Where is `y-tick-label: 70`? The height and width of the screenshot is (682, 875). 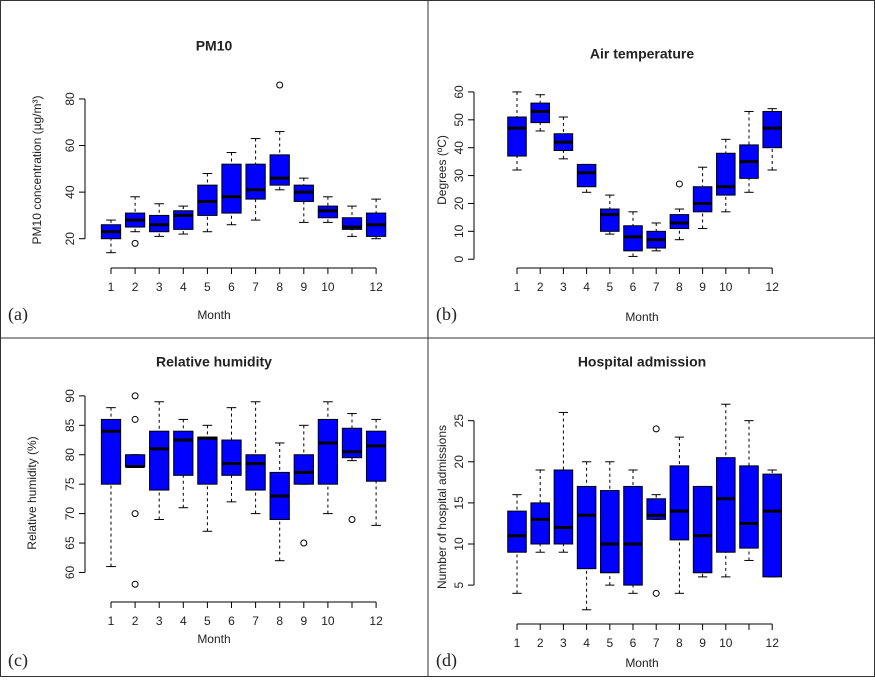 y-tick-label: 70 is located at coordinates (70, 514).